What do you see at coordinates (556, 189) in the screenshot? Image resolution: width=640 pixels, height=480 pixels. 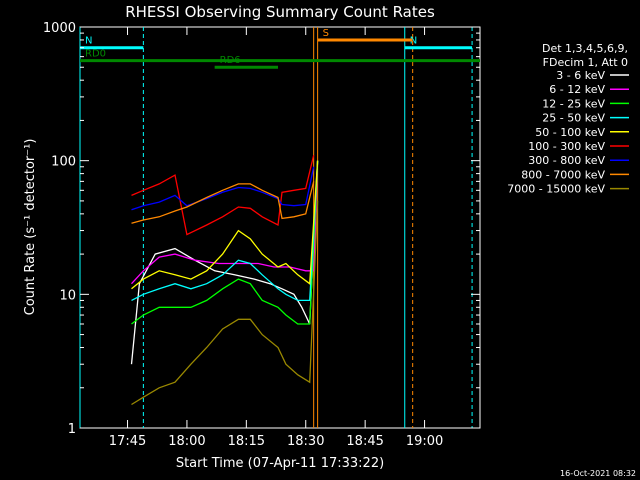 I see `legend-entry-8: 7000 - 15000 keV` at bounding box center [556, 189].